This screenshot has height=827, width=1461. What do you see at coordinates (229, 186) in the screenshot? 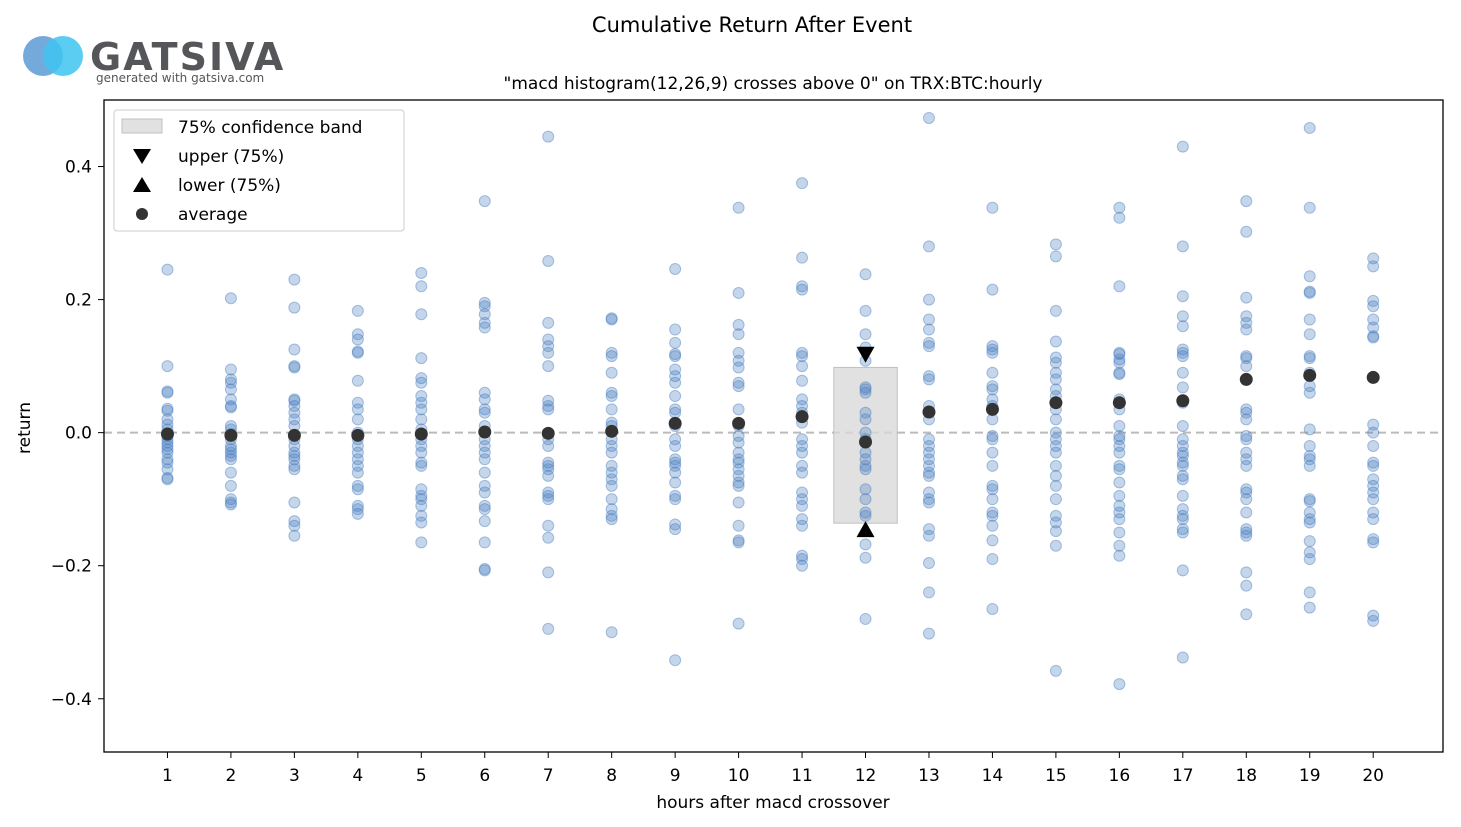
I see `legend-label-lower: lower (75%)` at bounding box center [229, 186].